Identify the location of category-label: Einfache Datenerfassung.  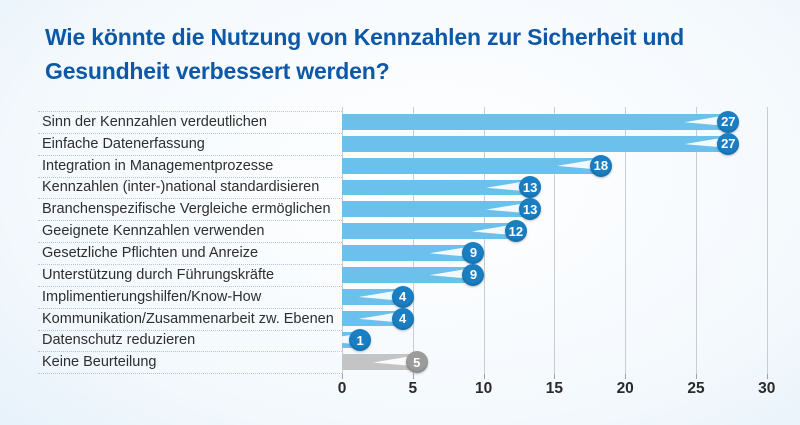
(123, 143).